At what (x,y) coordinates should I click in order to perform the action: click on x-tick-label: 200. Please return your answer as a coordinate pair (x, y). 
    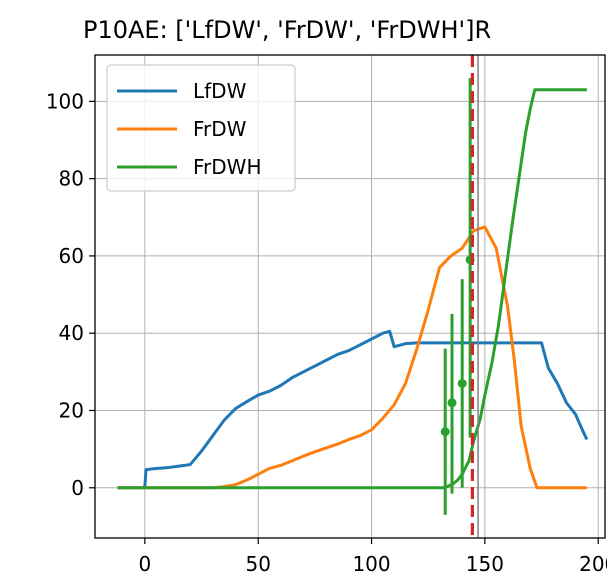
    Looking at the image, I should click on (593, 564).